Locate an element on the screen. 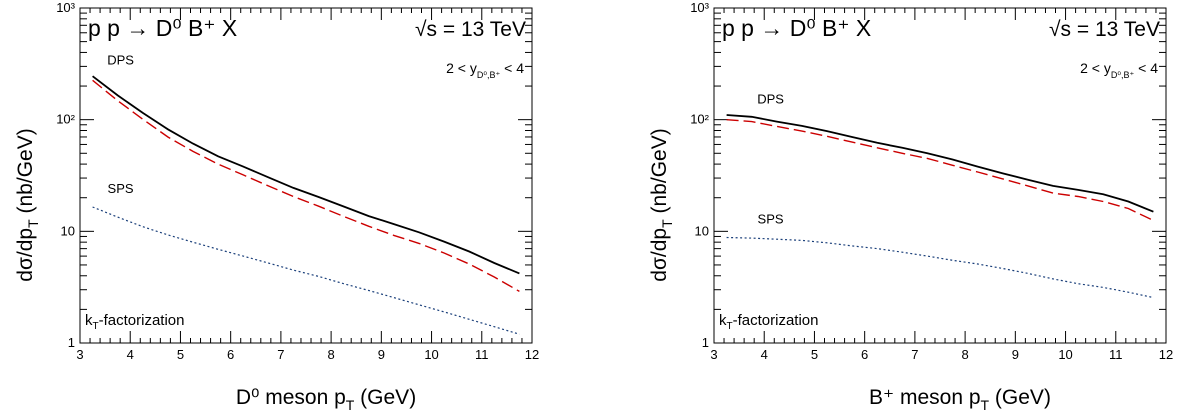 The width and height of the screenshot is (1177, 417). x-axis-title: D⁰ meson pT (GeV) is located at coordinates (326, 399).